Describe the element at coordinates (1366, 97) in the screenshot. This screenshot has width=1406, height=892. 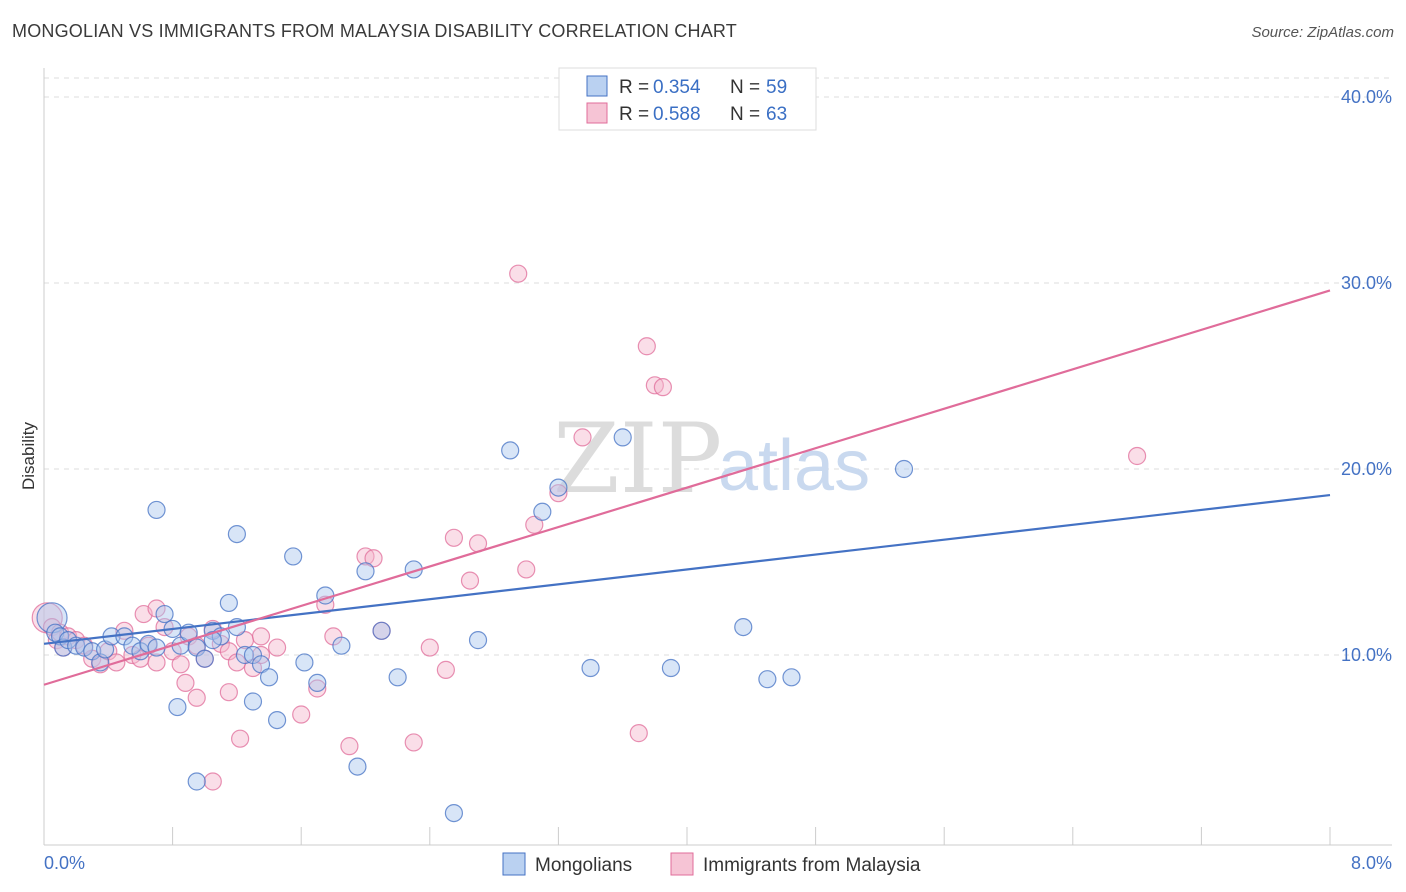
I see `y-tick-label: 40.0%` at that location.